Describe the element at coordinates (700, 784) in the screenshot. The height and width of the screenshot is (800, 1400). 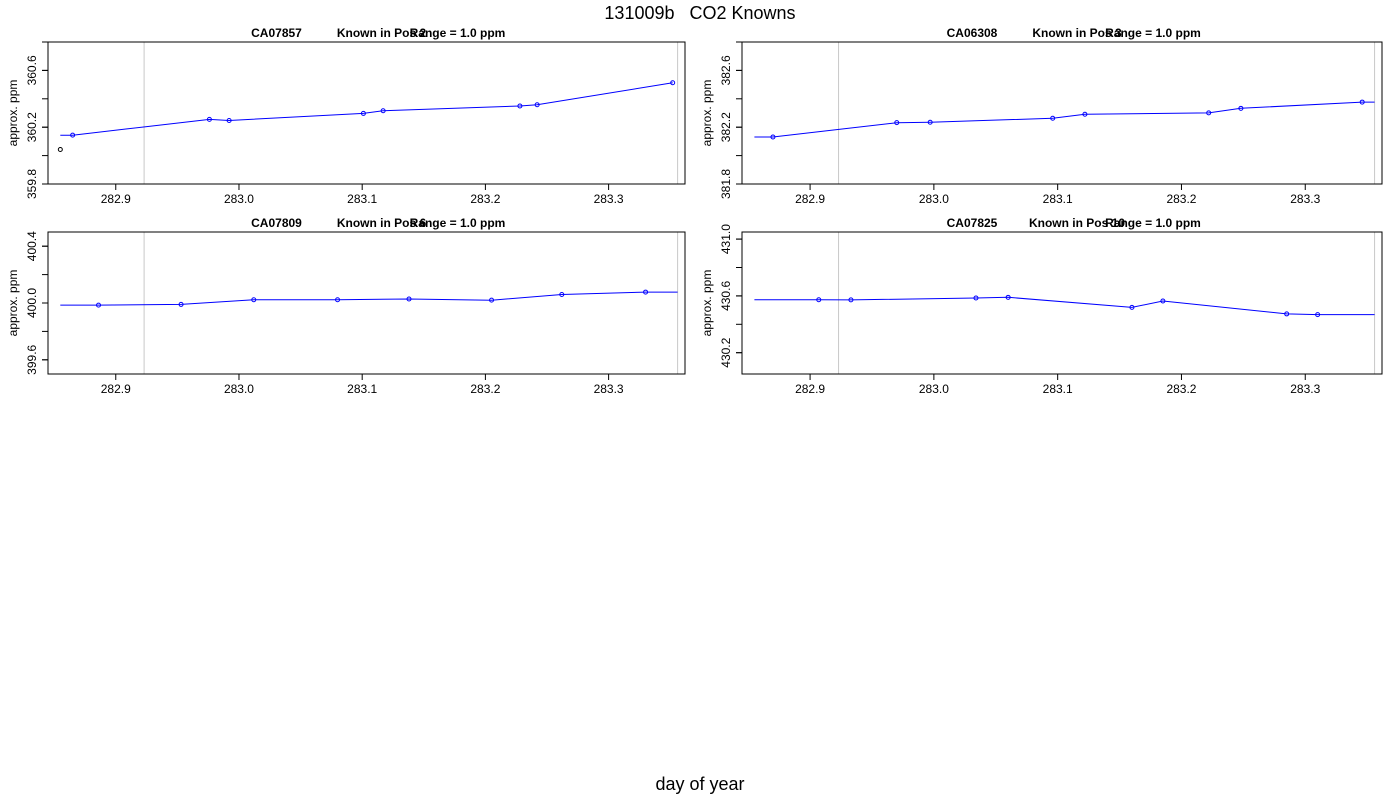
I see `x-axis-caption: day of year` at that location.